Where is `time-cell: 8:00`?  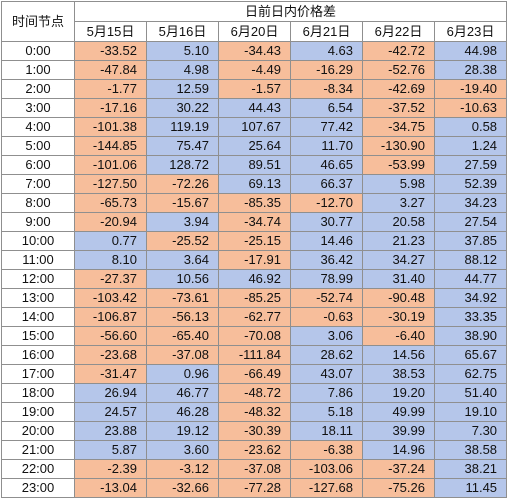 time-cell: 8:00 is located at coordinates (38, 203).